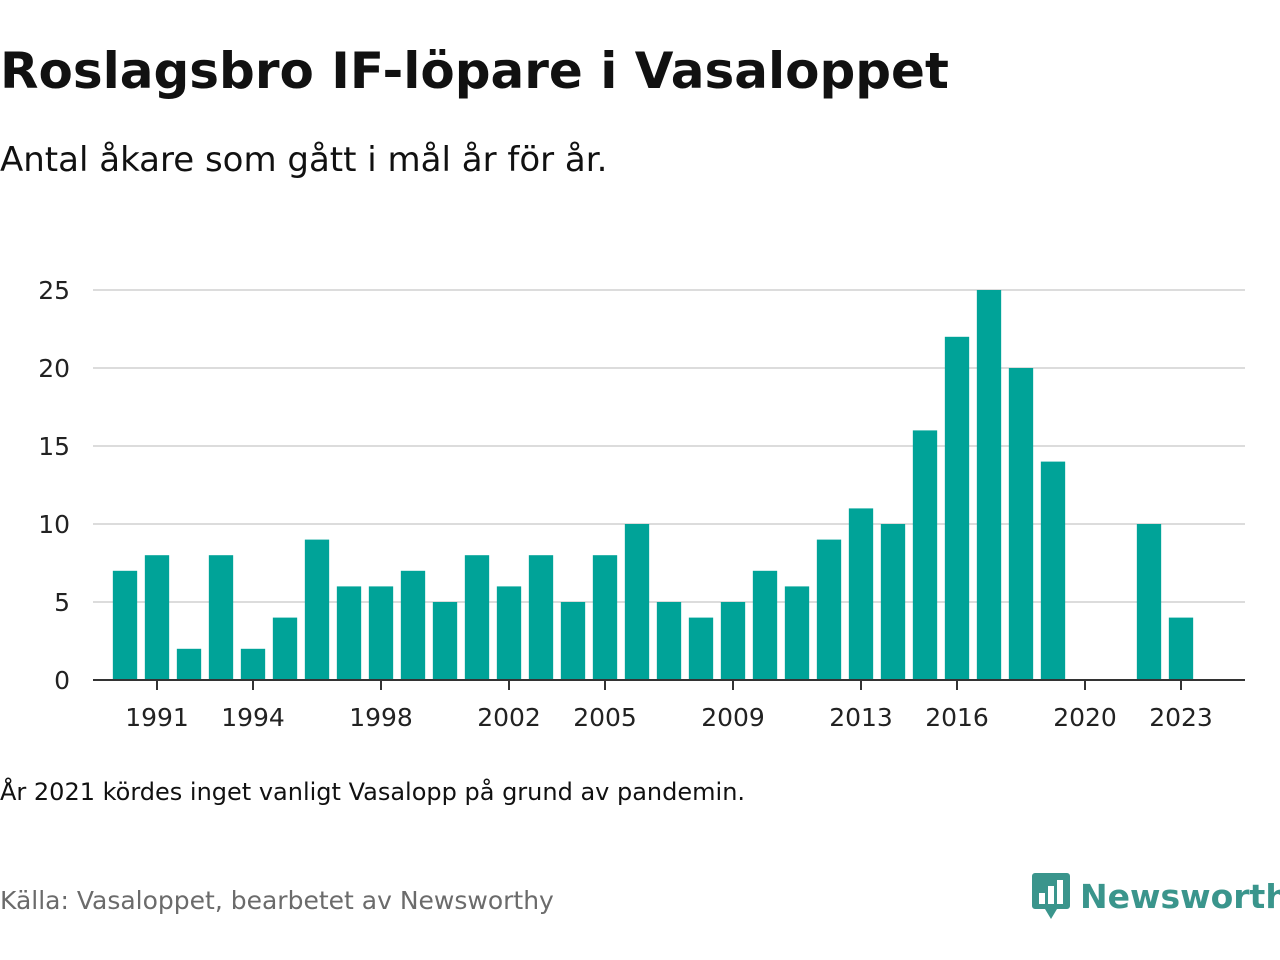 This screenshot has height=960, width=1280. What do you see at coordinates (253, 664) in the screenshot?
I see `bar-1994` at bounding box center [253, 664].